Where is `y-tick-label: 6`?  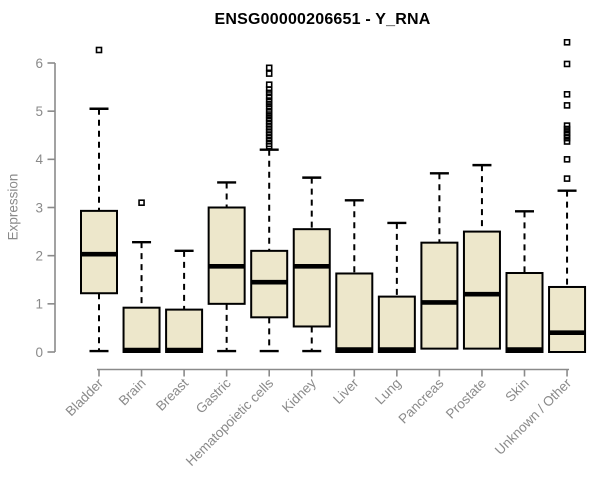 y-tick-label: 6 is located at coordinates (39, 63).